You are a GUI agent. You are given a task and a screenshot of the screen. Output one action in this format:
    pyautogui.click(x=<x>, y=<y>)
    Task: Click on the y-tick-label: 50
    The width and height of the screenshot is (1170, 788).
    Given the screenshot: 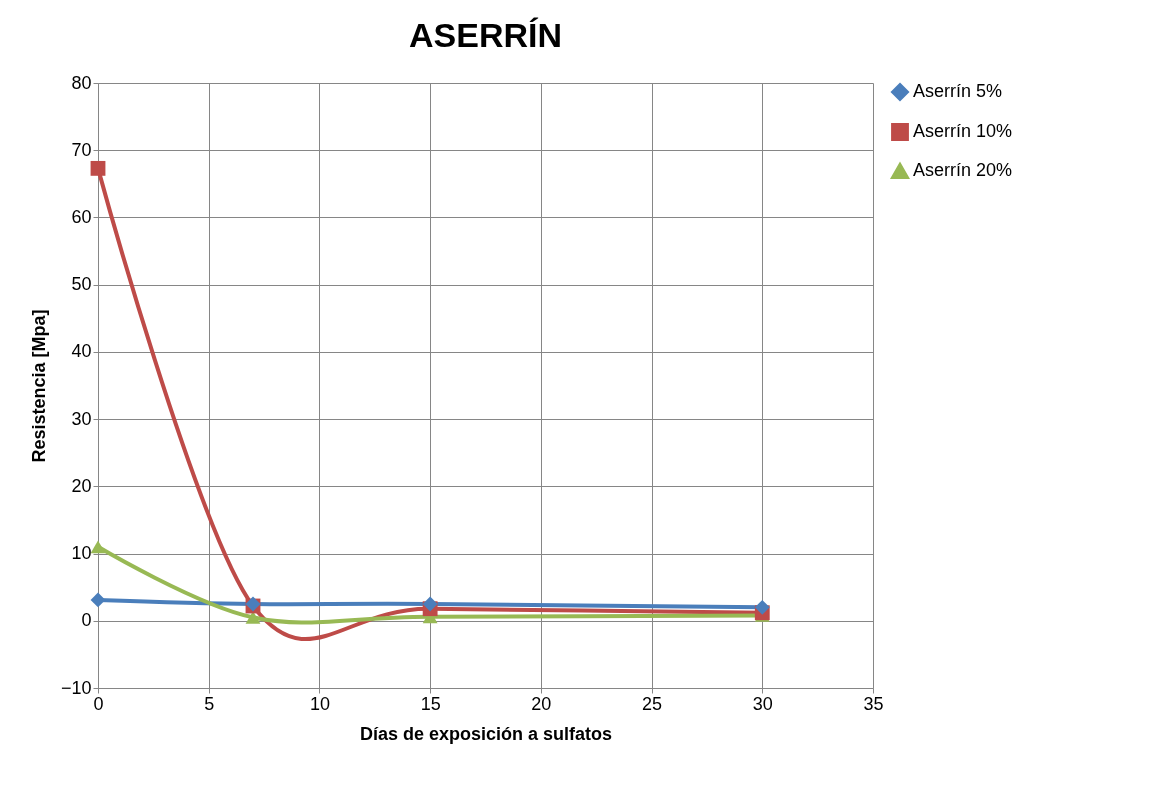 What is the action you would take?
    pyautogui.click(x=81, y=284)
    